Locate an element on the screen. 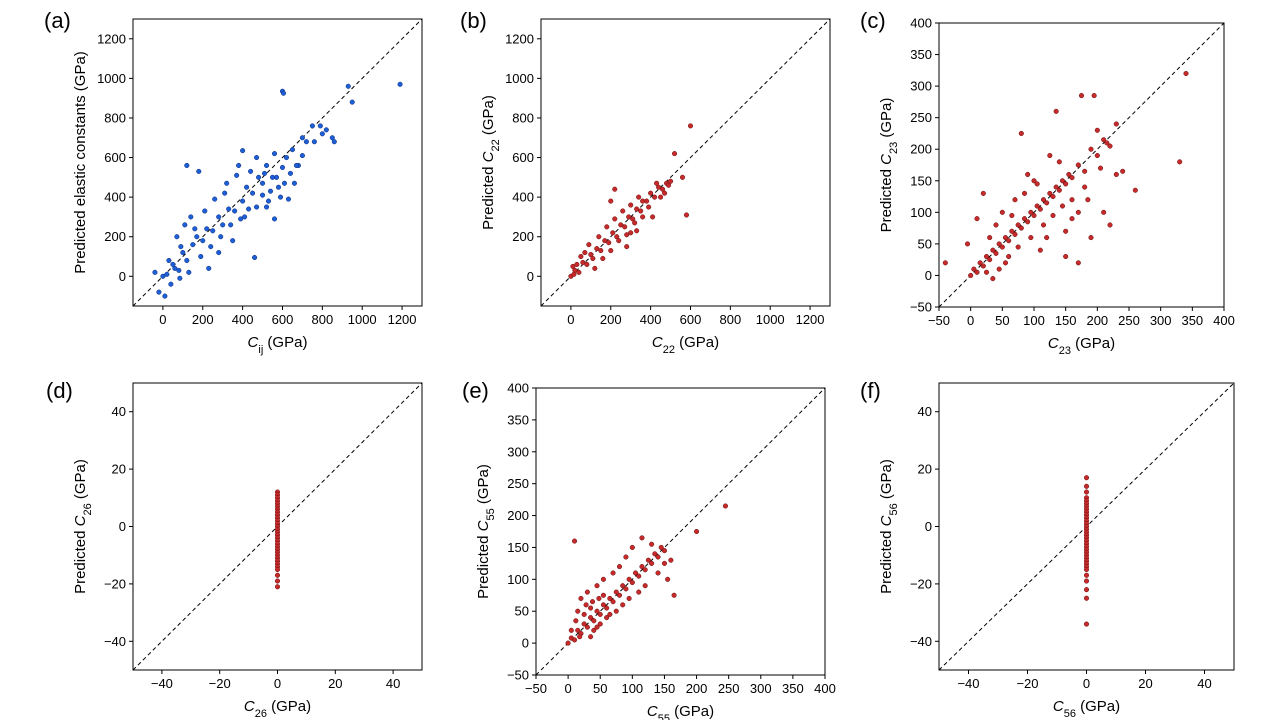  y-axis-label: Predicted elastic constants (GPa) is located at coordinates (80, 162).